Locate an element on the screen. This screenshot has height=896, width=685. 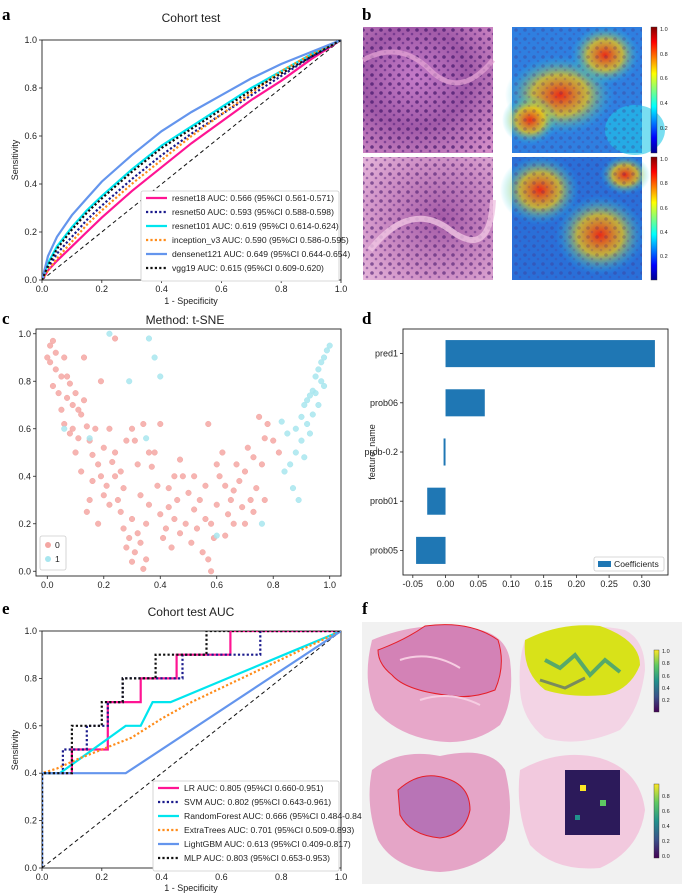
panel-label-e: e is located at coordinates (6, 608).